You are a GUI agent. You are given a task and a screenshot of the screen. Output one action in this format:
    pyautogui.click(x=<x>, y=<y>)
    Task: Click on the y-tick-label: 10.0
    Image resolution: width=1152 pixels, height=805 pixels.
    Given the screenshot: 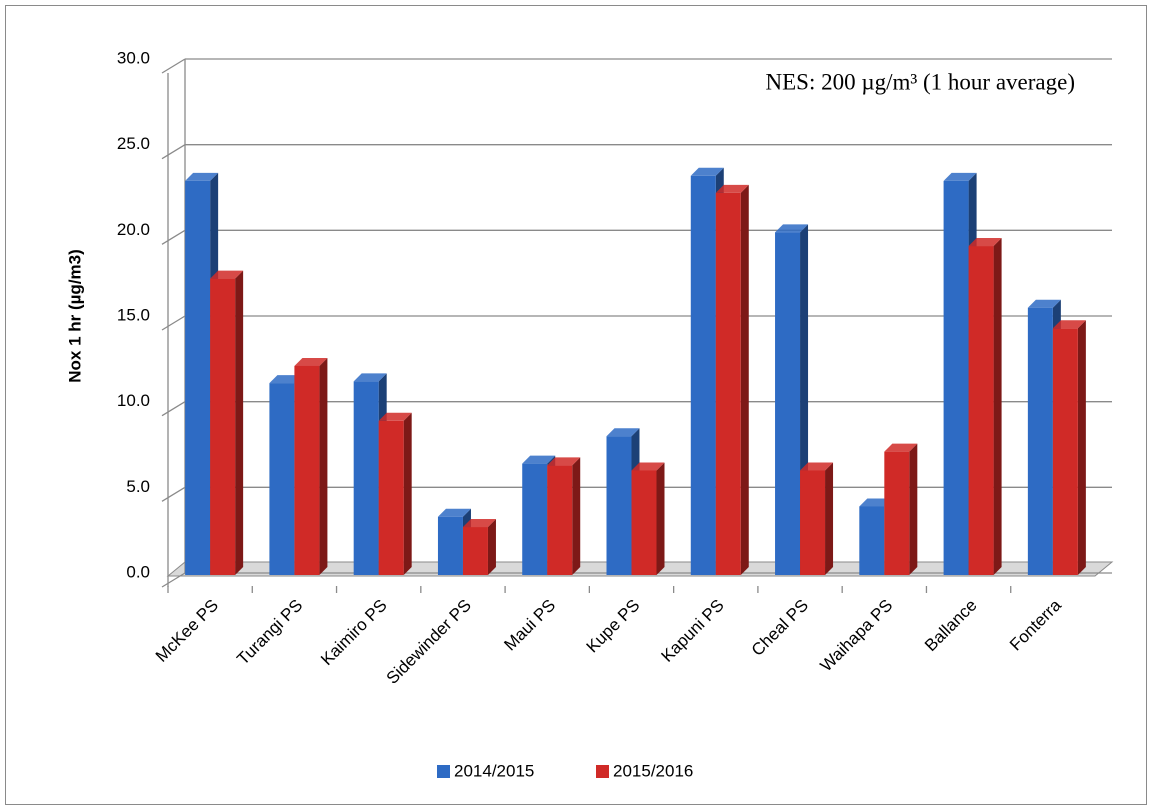 What is the action you would take?
    pyautogui.click(x=133, y=400)
    